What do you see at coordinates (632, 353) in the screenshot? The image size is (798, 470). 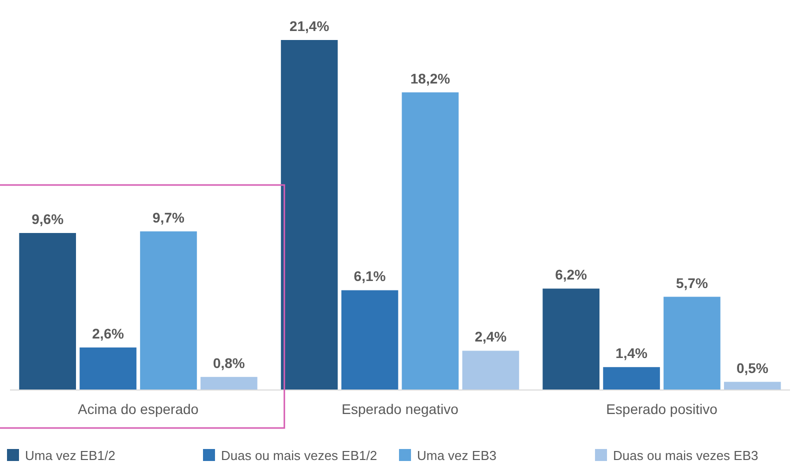 I see `data-label: 1,4%` at bounding box center [632, 353].